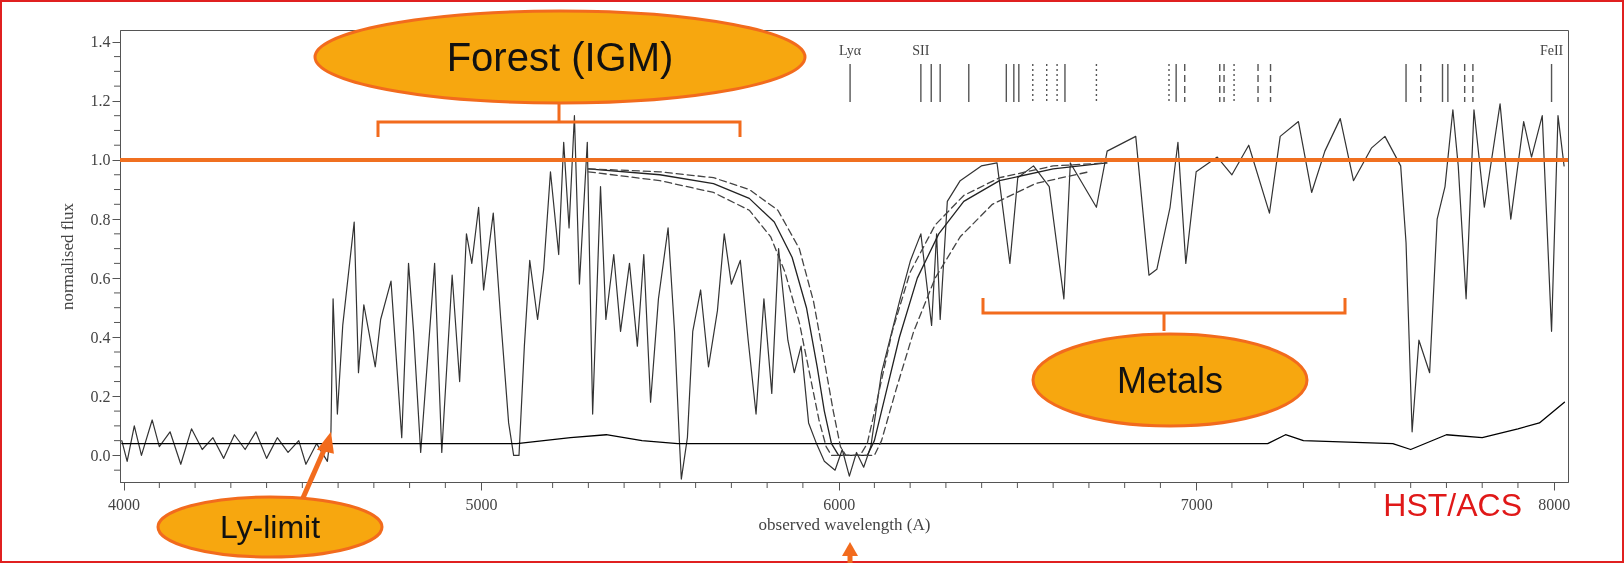 The width and height of the screenshot is (1624, 563). Describe the element at coordinates (844, 524) in the screenshot. I see `x-axis-title: observed wavelength (A)` at that location.